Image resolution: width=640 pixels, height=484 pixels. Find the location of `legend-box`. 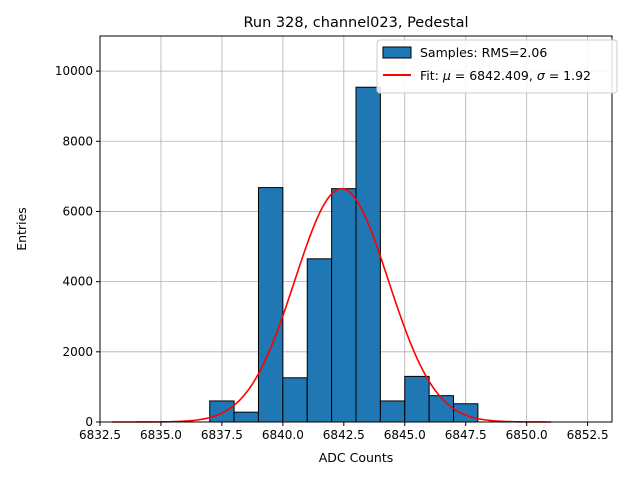

legend-box is located at coordinates (497, 66).